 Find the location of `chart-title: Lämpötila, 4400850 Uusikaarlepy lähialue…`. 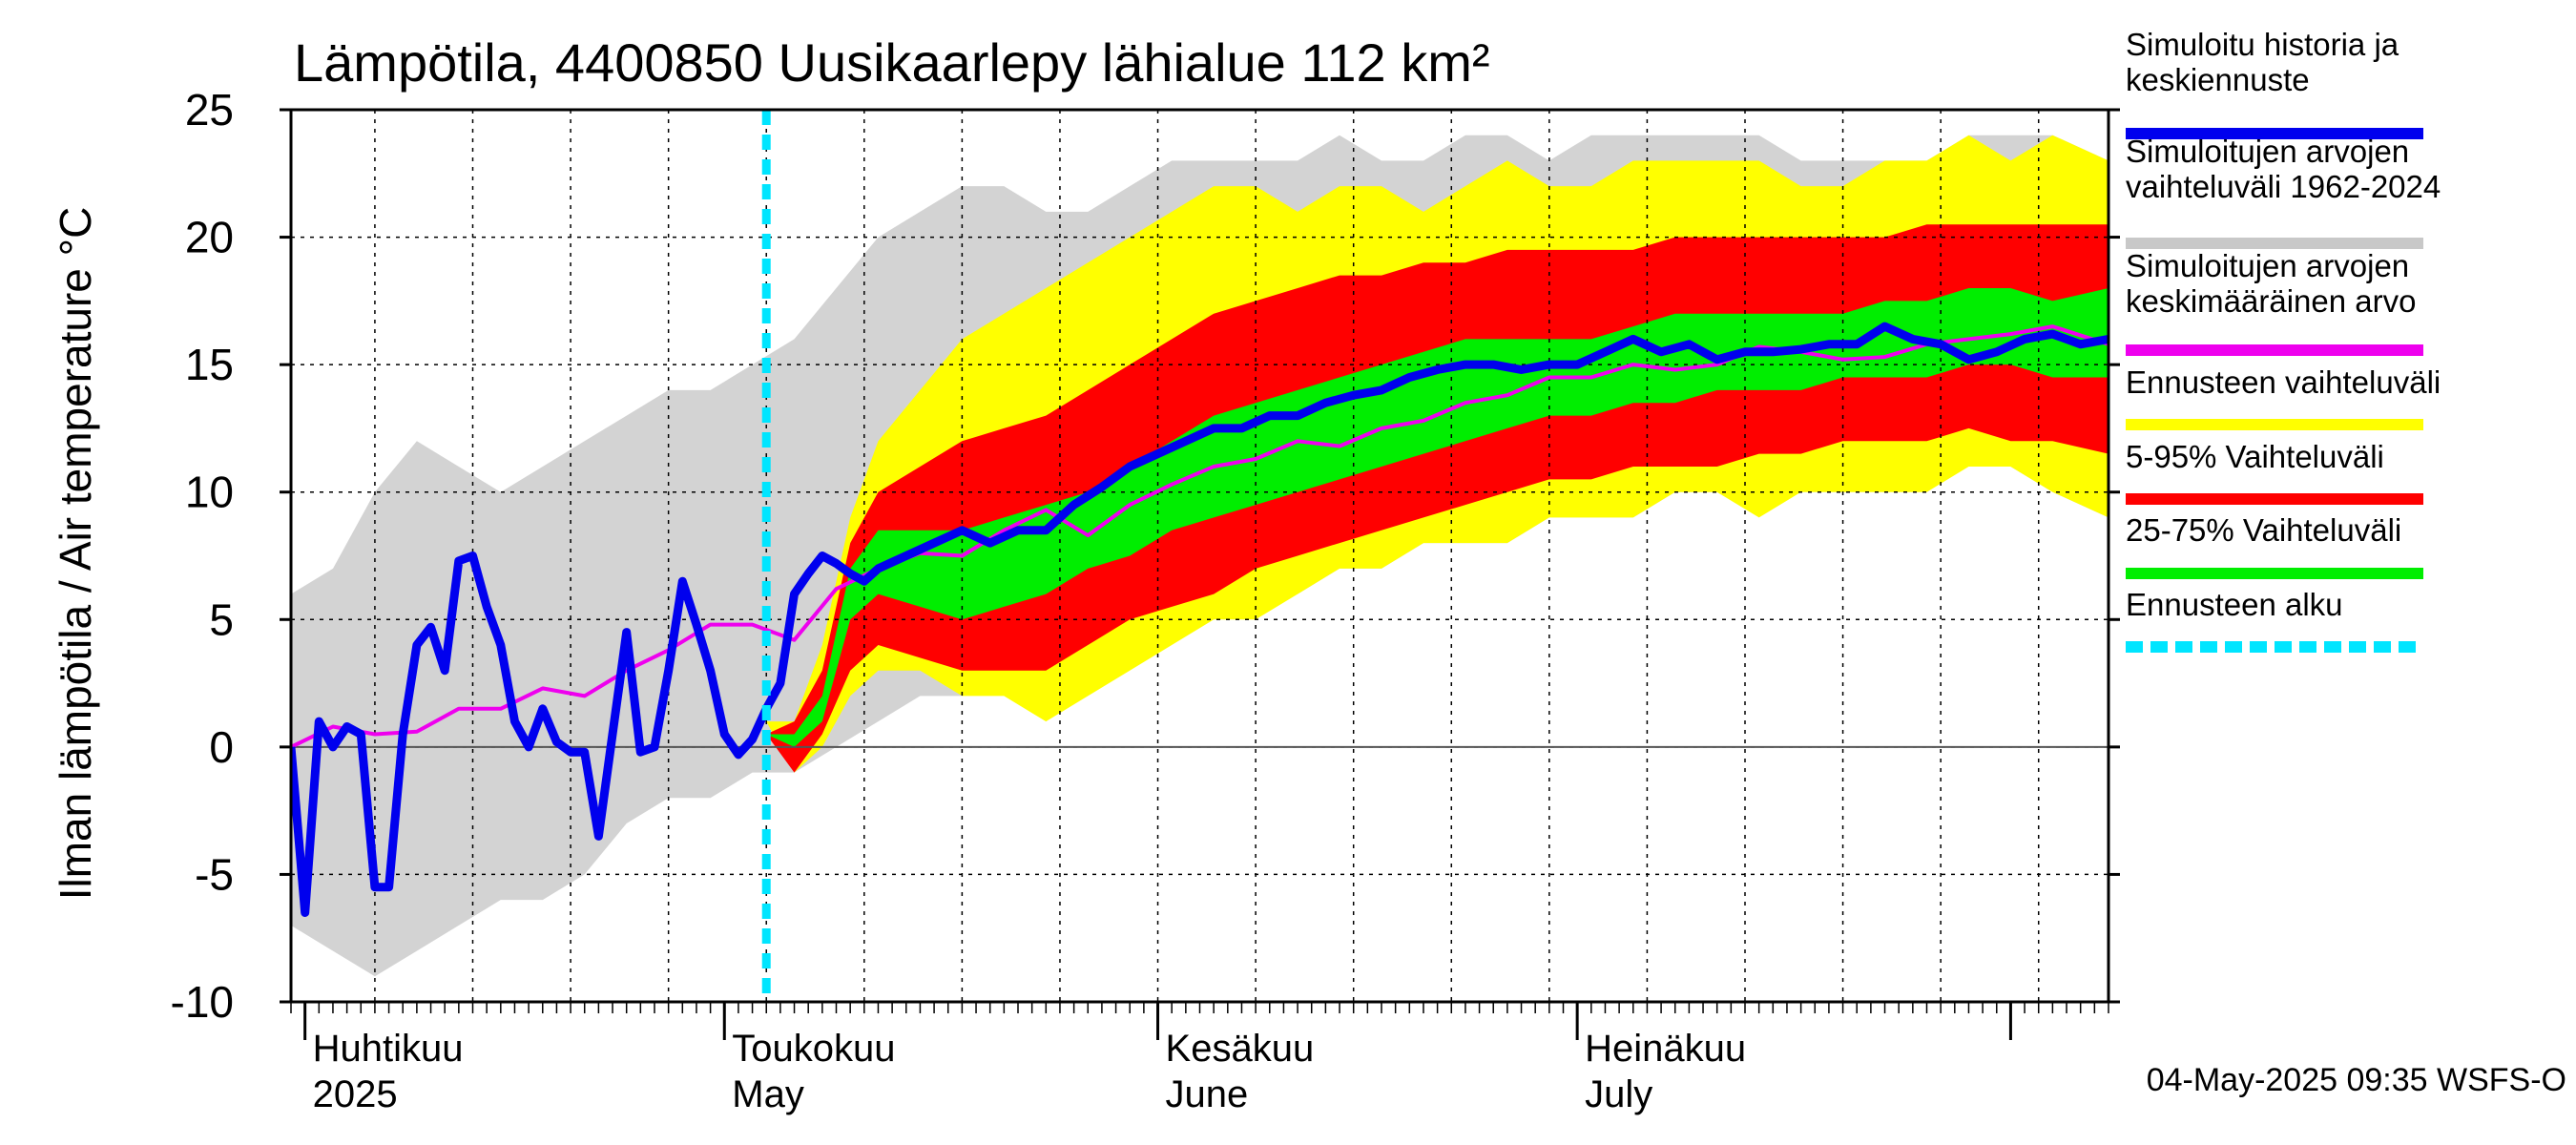

chart-title: Lämpötila, 4400850 Uusikaarlepy lähialue… is located at coordinates (892, 62).